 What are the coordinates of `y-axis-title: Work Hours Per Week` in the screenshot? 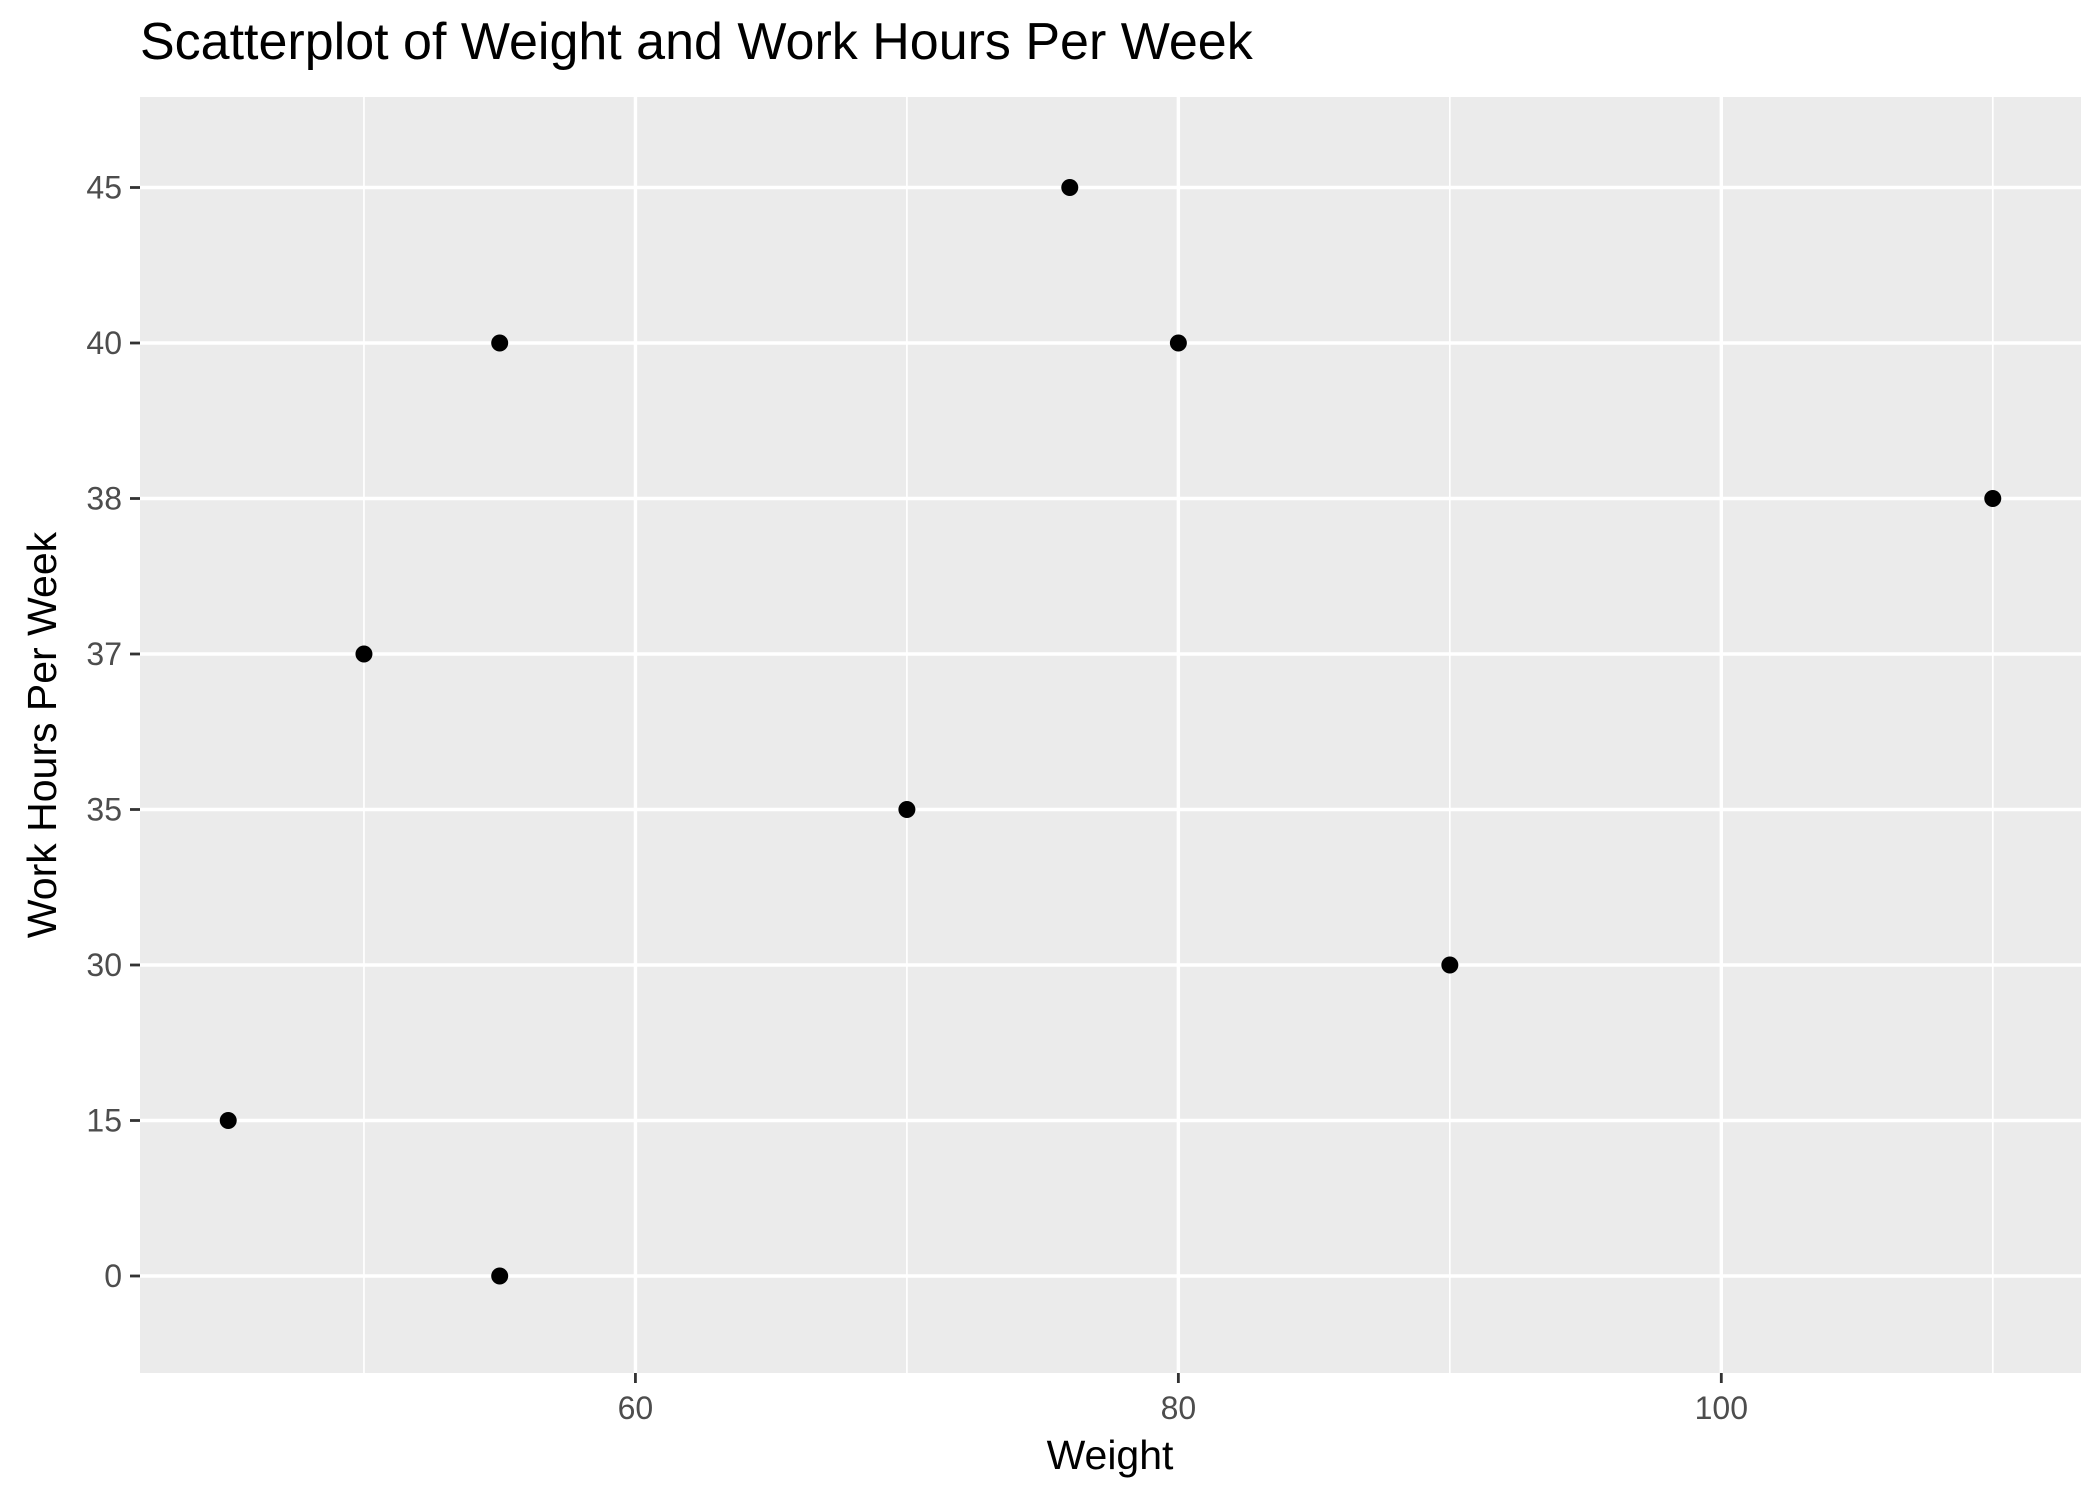 It's located at (42, 734).